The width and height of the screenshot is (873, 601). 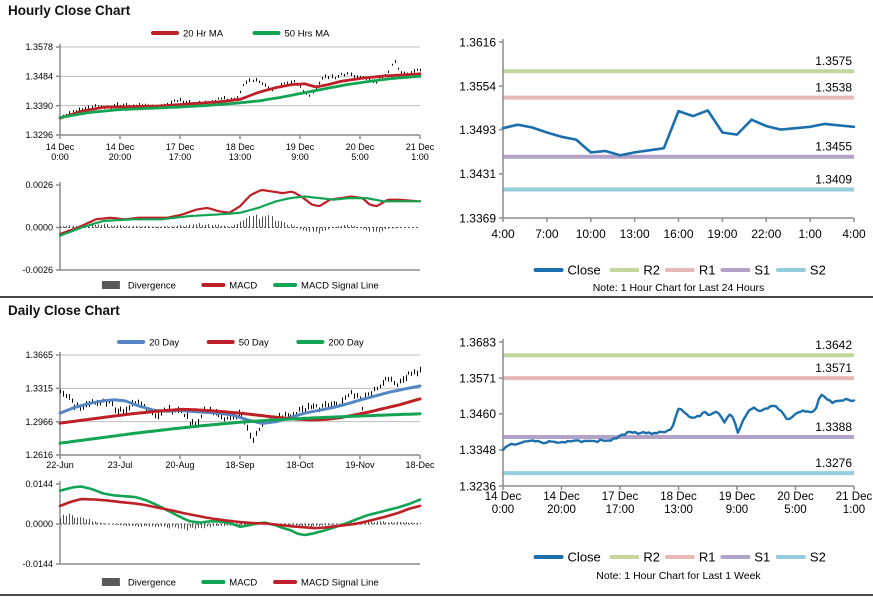 What do you see at coordinates (39, 455) in the screenshot?
I see `svg-text: 1.2616` at bounding box center [39, 455].